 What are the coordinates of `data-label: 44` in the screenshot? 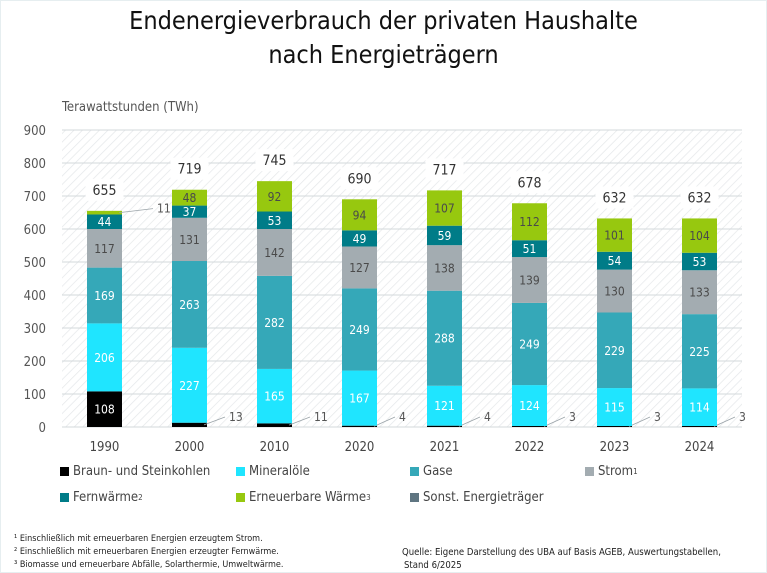 It's located at (105, 222).